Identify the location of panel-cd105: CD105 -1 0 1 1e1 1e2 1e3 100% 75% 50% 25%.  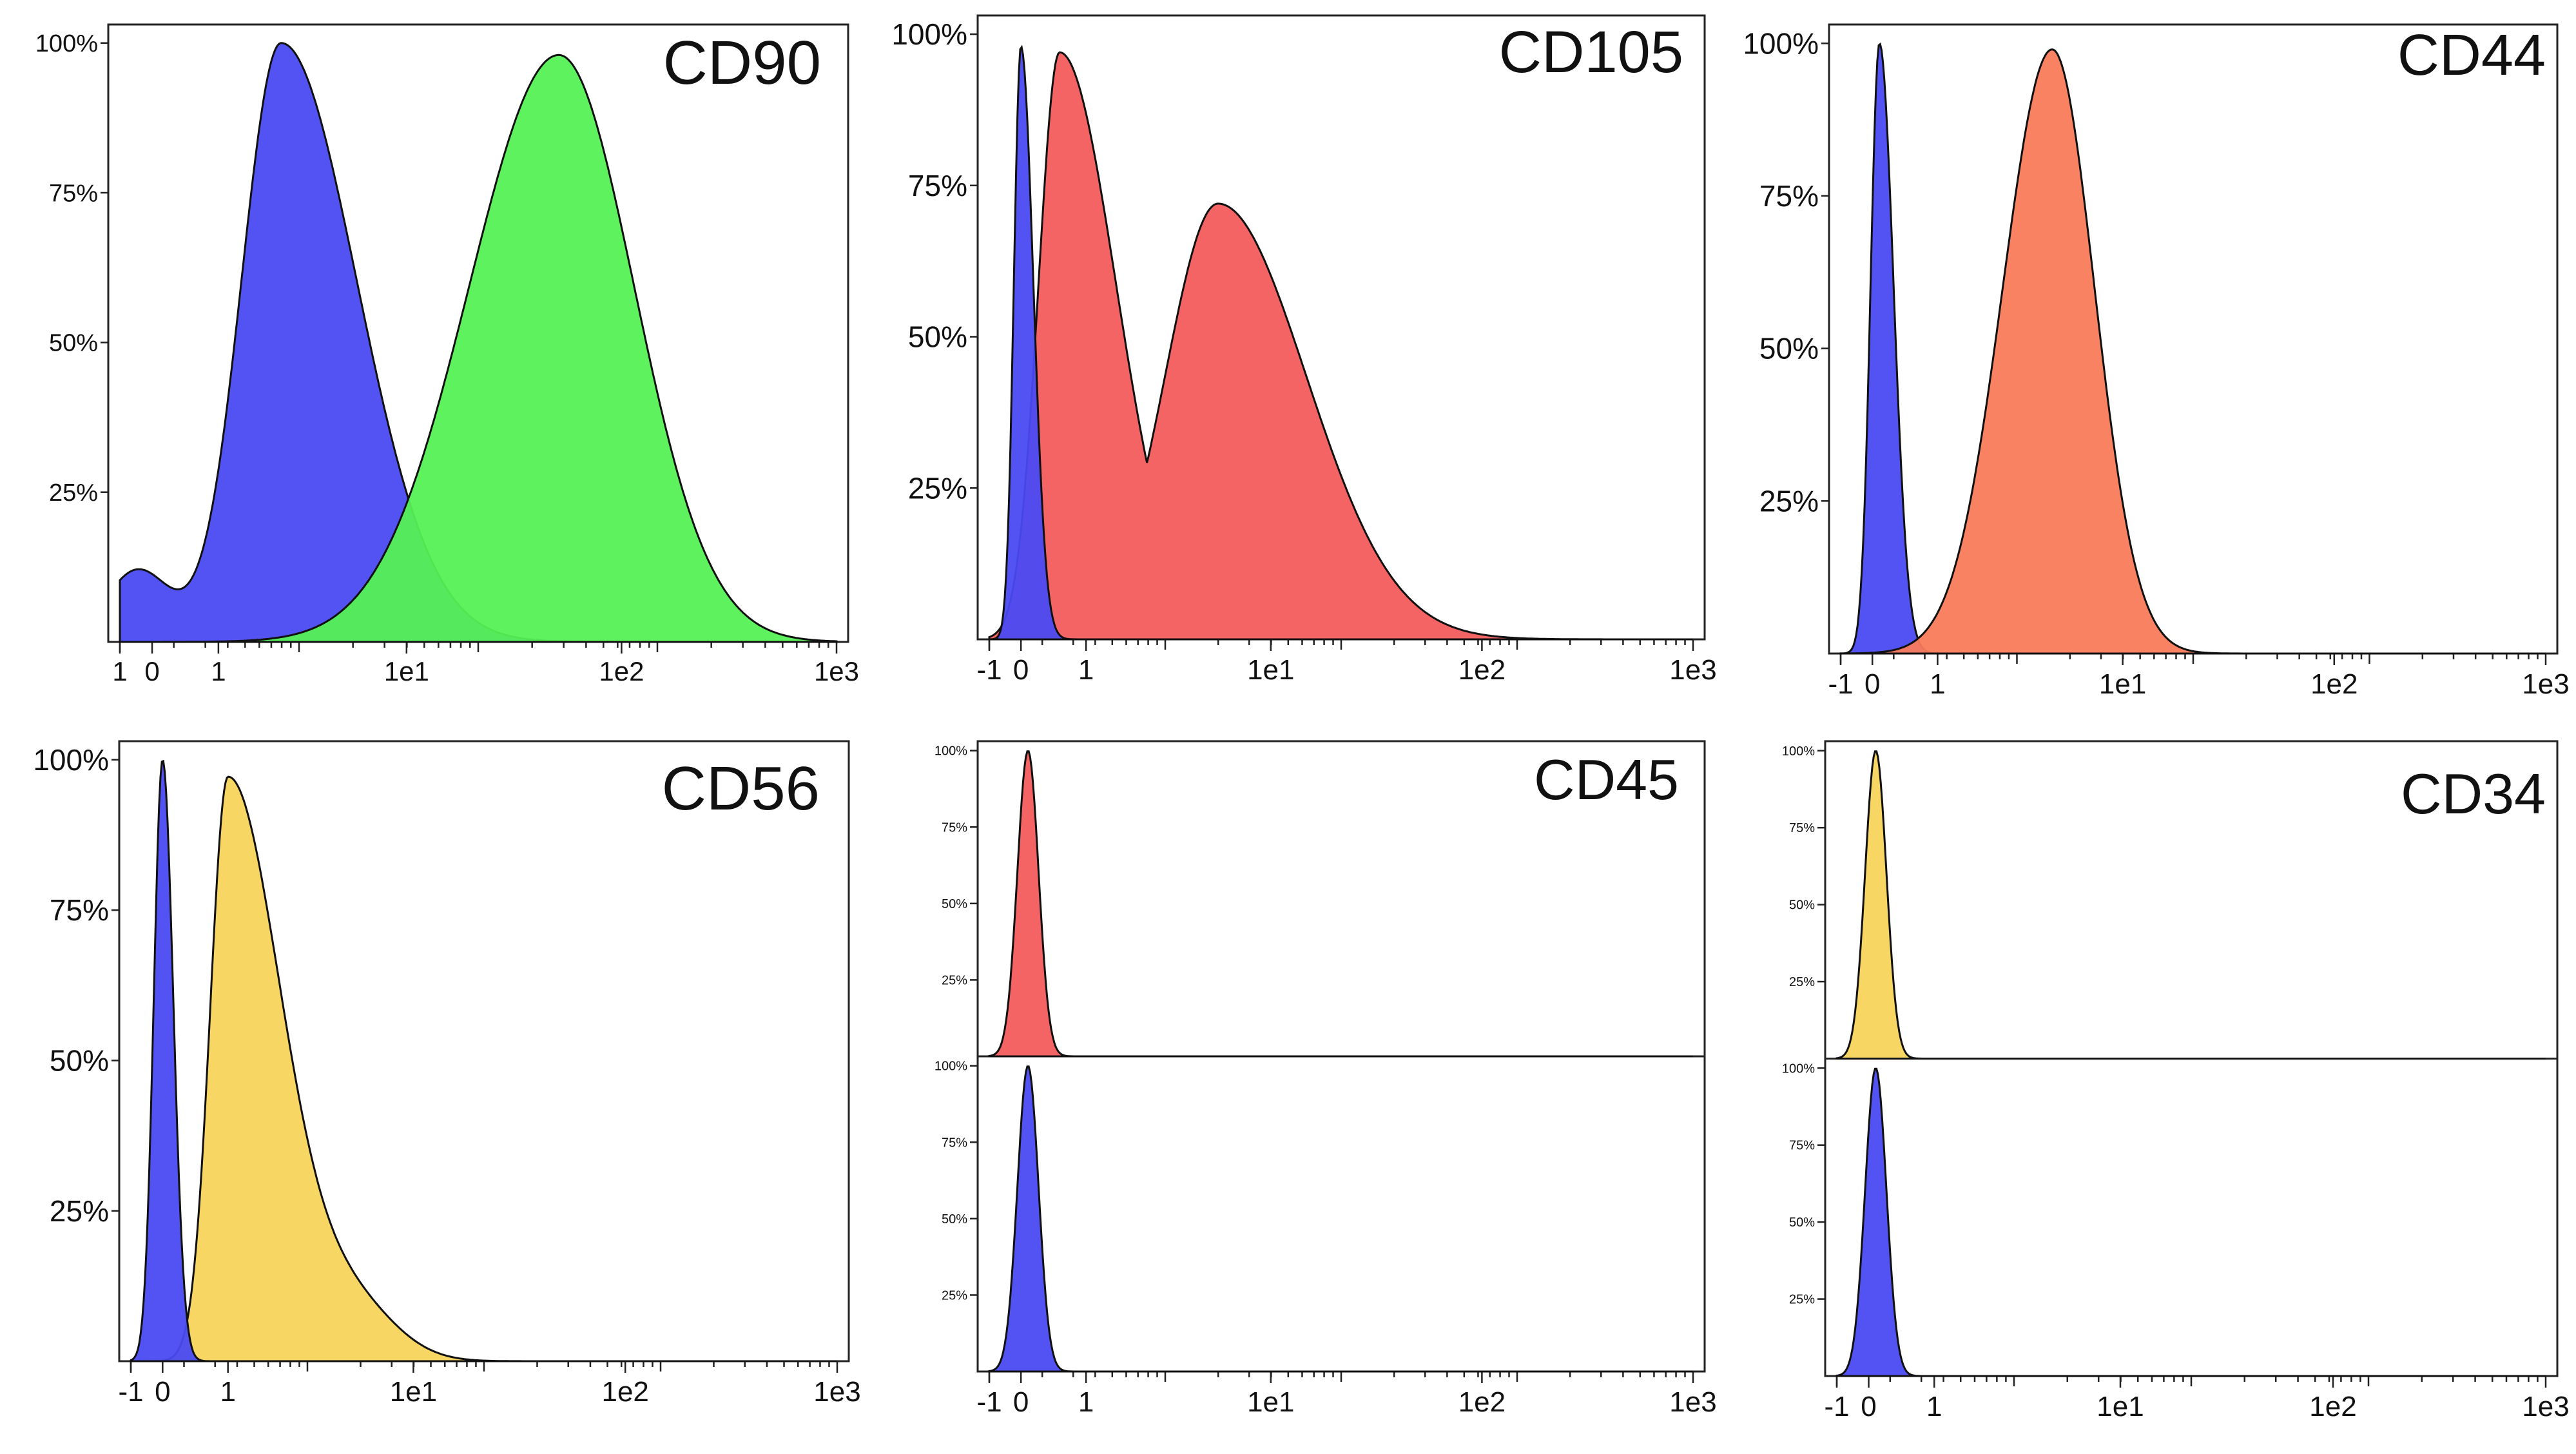
(1304, 350).